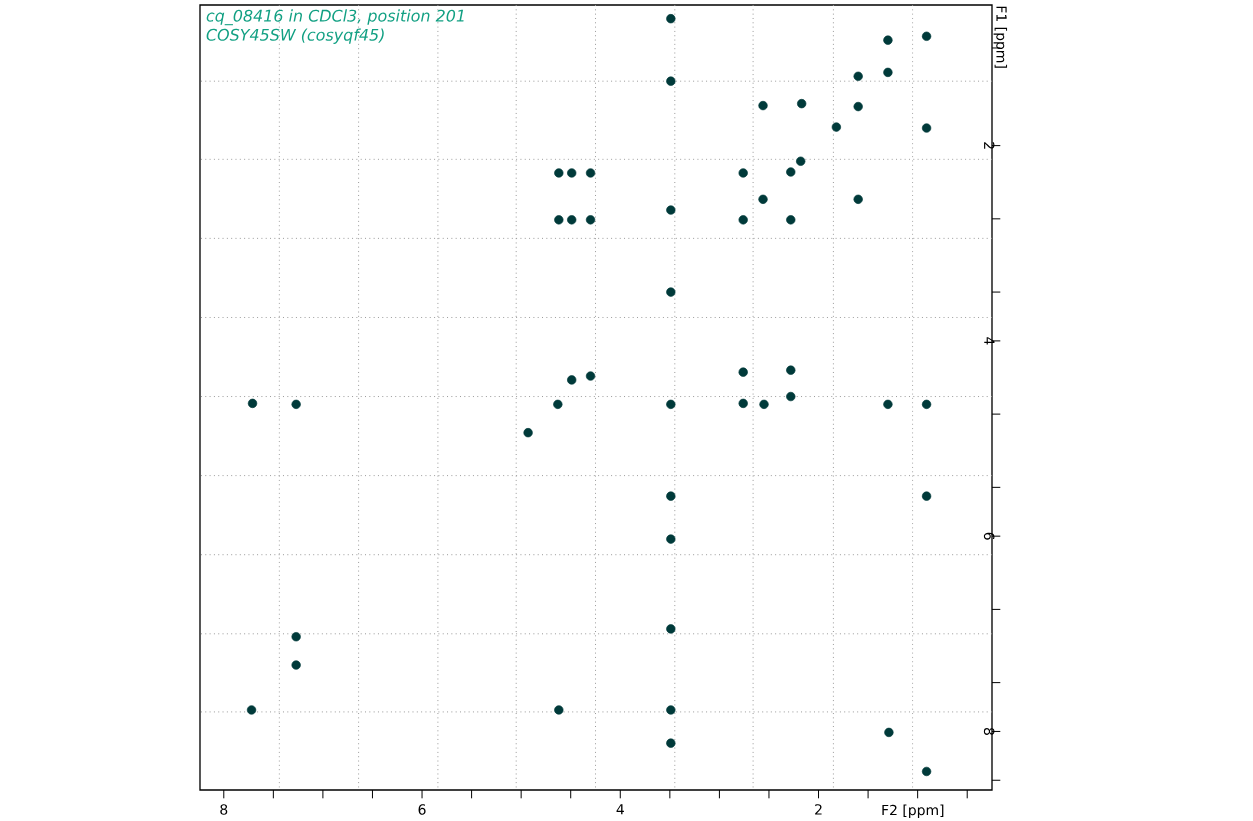 The width and height of the screenshot is (1253, 821). Describe the element at coordinates (620, 809) in the screenshot. I see `x-tick-label: 4` at that location.